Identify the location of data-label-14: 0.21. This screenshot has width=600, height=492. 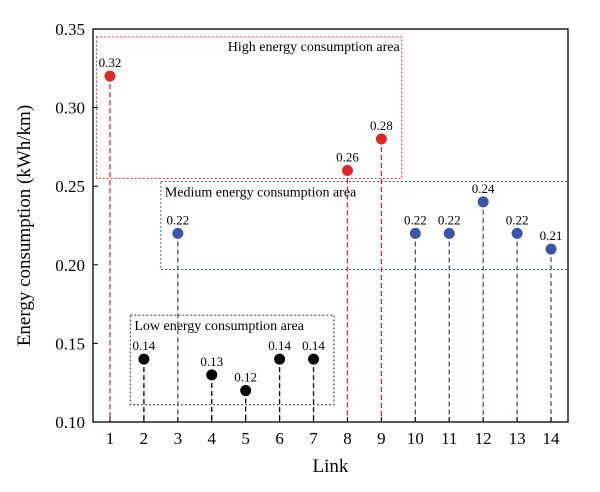
(551, 235).